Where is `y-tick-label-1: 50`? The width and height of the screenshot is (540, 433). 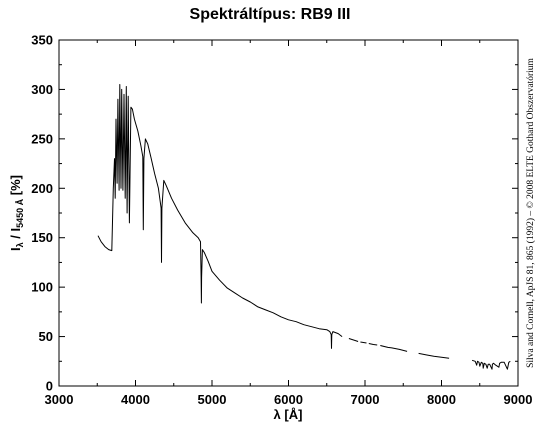
y-tick-label-1: 50 is located at coordinates (46, 336).